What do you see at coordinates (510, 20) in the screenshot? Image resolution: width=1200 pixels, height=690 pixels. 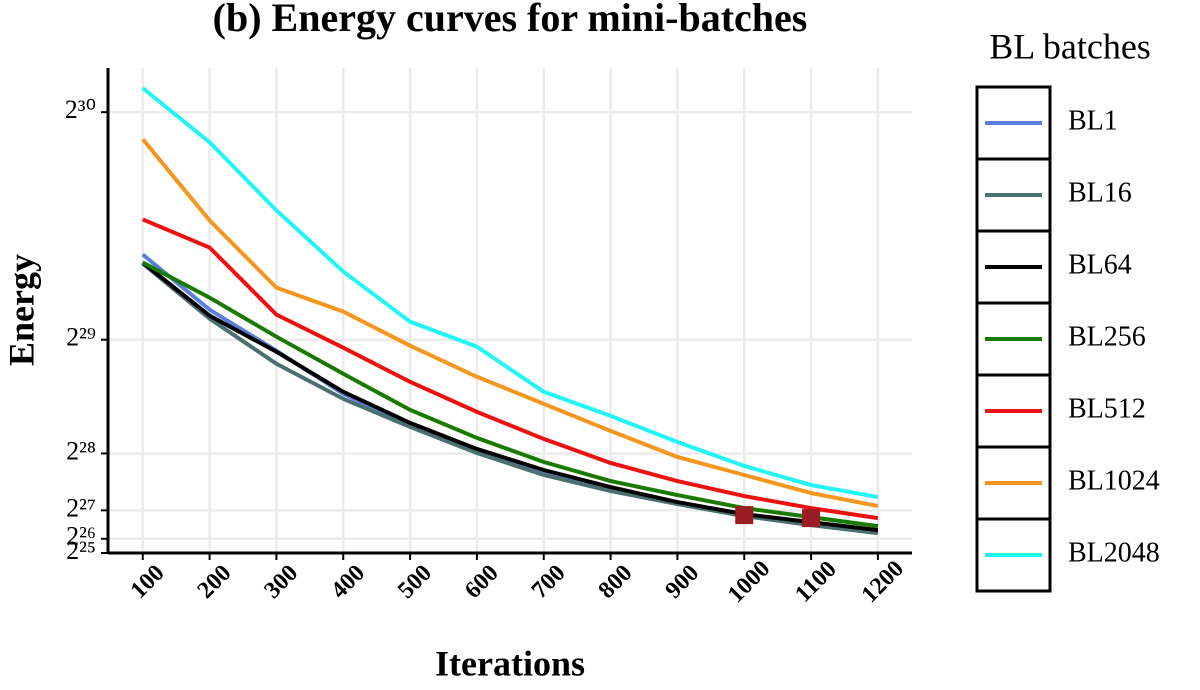 I see `chart-title: (b) Energy curves for mini-batches` at bounding box center [510, 20].